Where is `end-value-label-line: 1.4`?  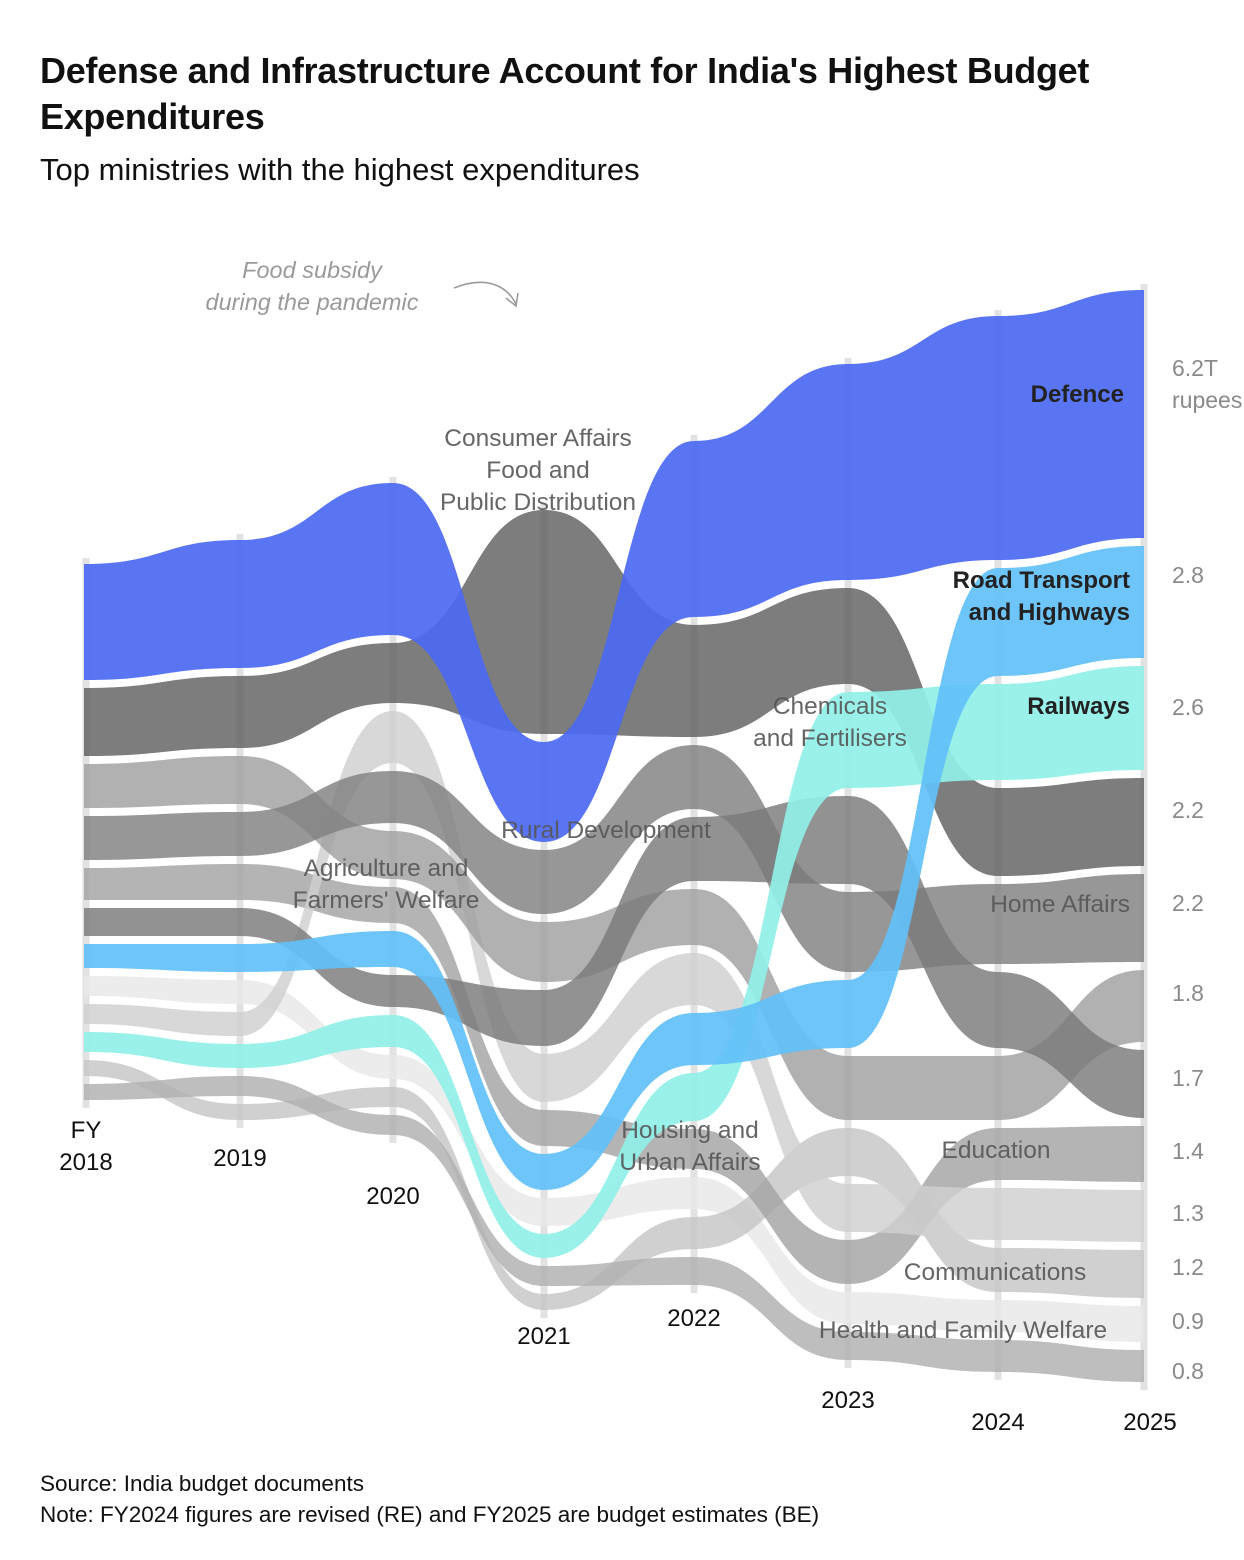
end-value-label-line: 1.4 is located at coordinates (1188, 1151).